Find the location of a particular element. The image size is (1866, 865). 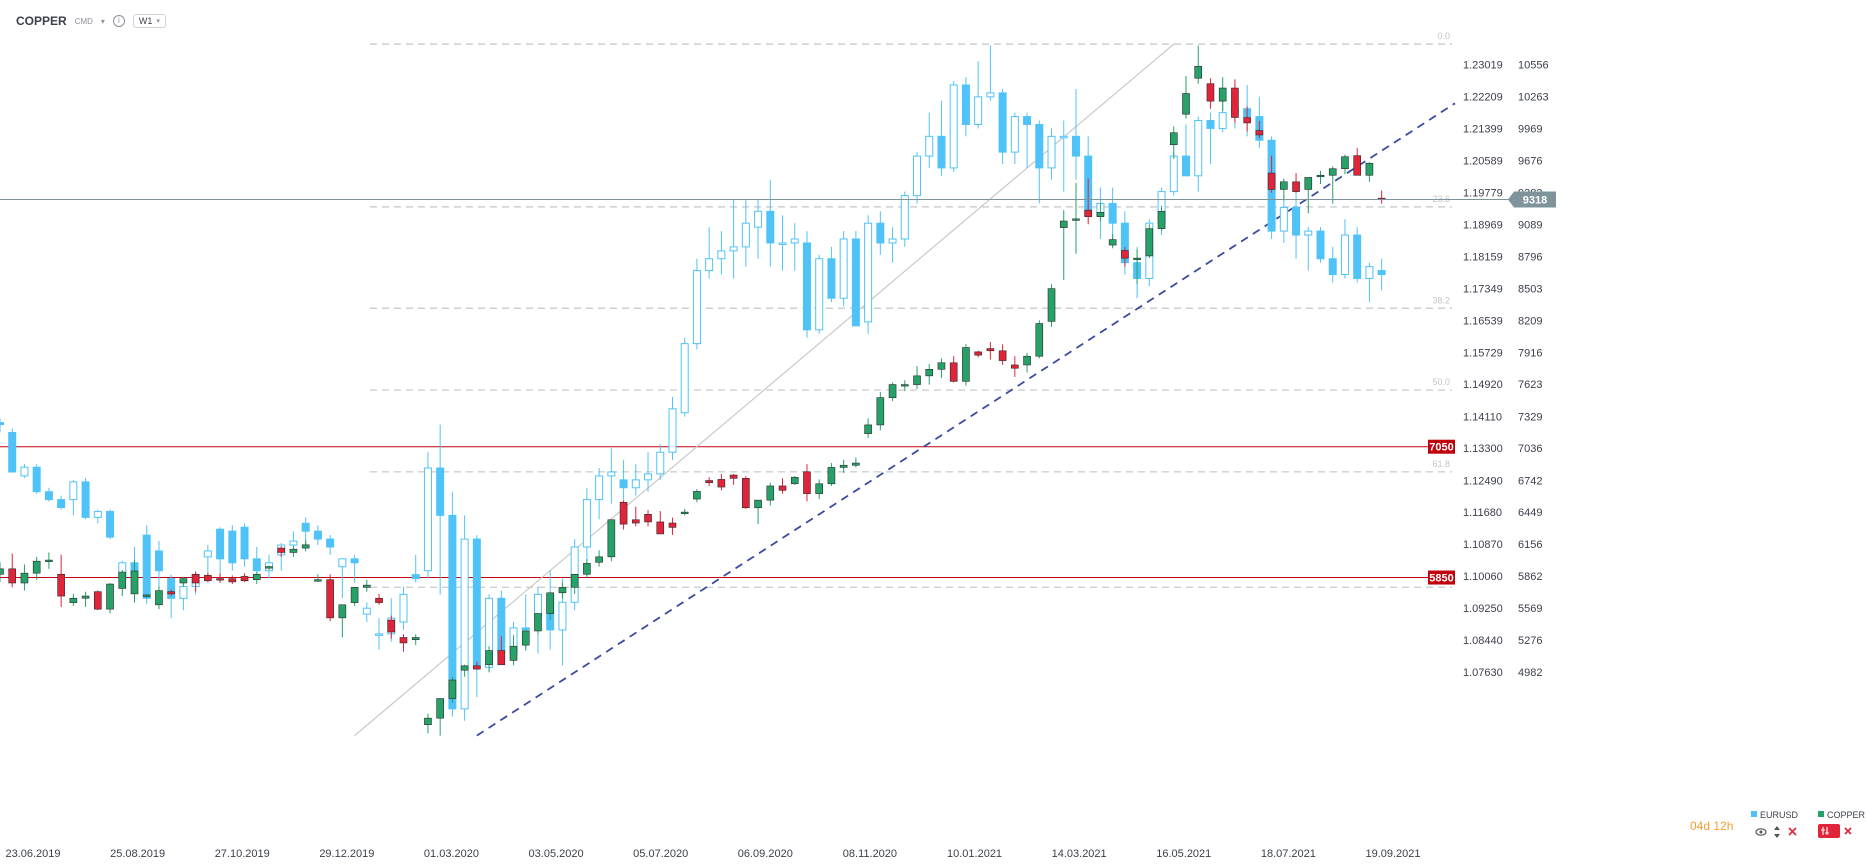

countdown-label: 04d 12h is located at coordinates (1711, 826).